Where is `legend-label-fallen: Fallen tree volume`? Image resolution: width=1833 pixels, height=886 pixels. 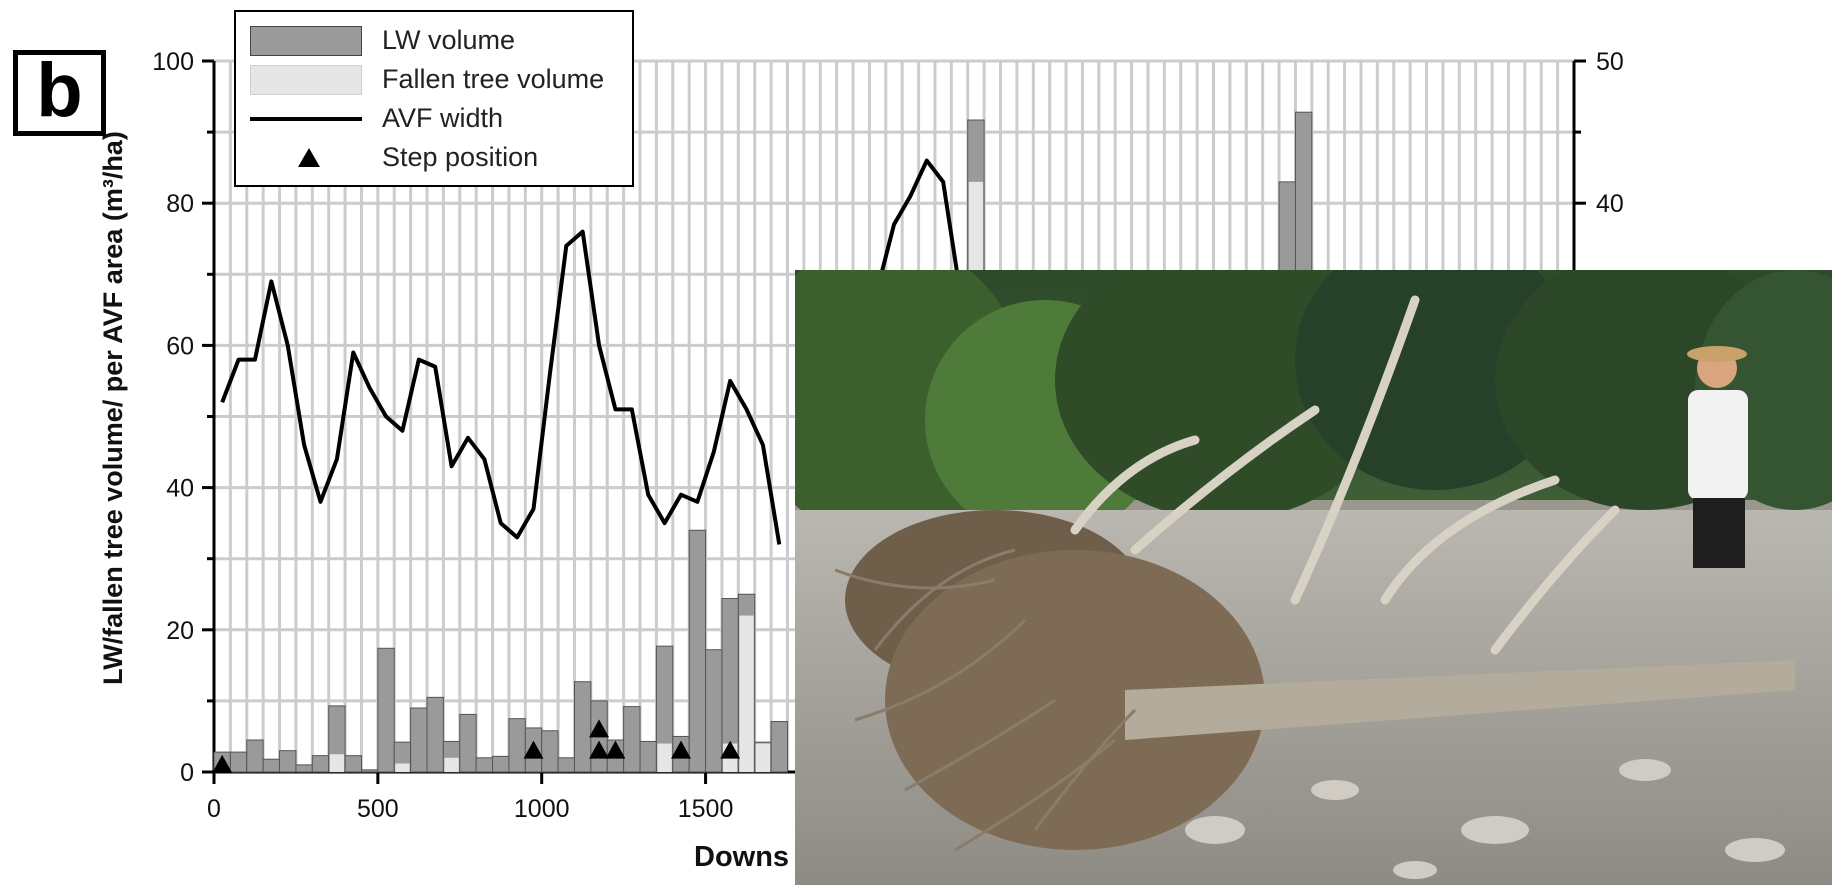 legend-label-fallen: Fallen tree volume is located at coordinates (493, 79).